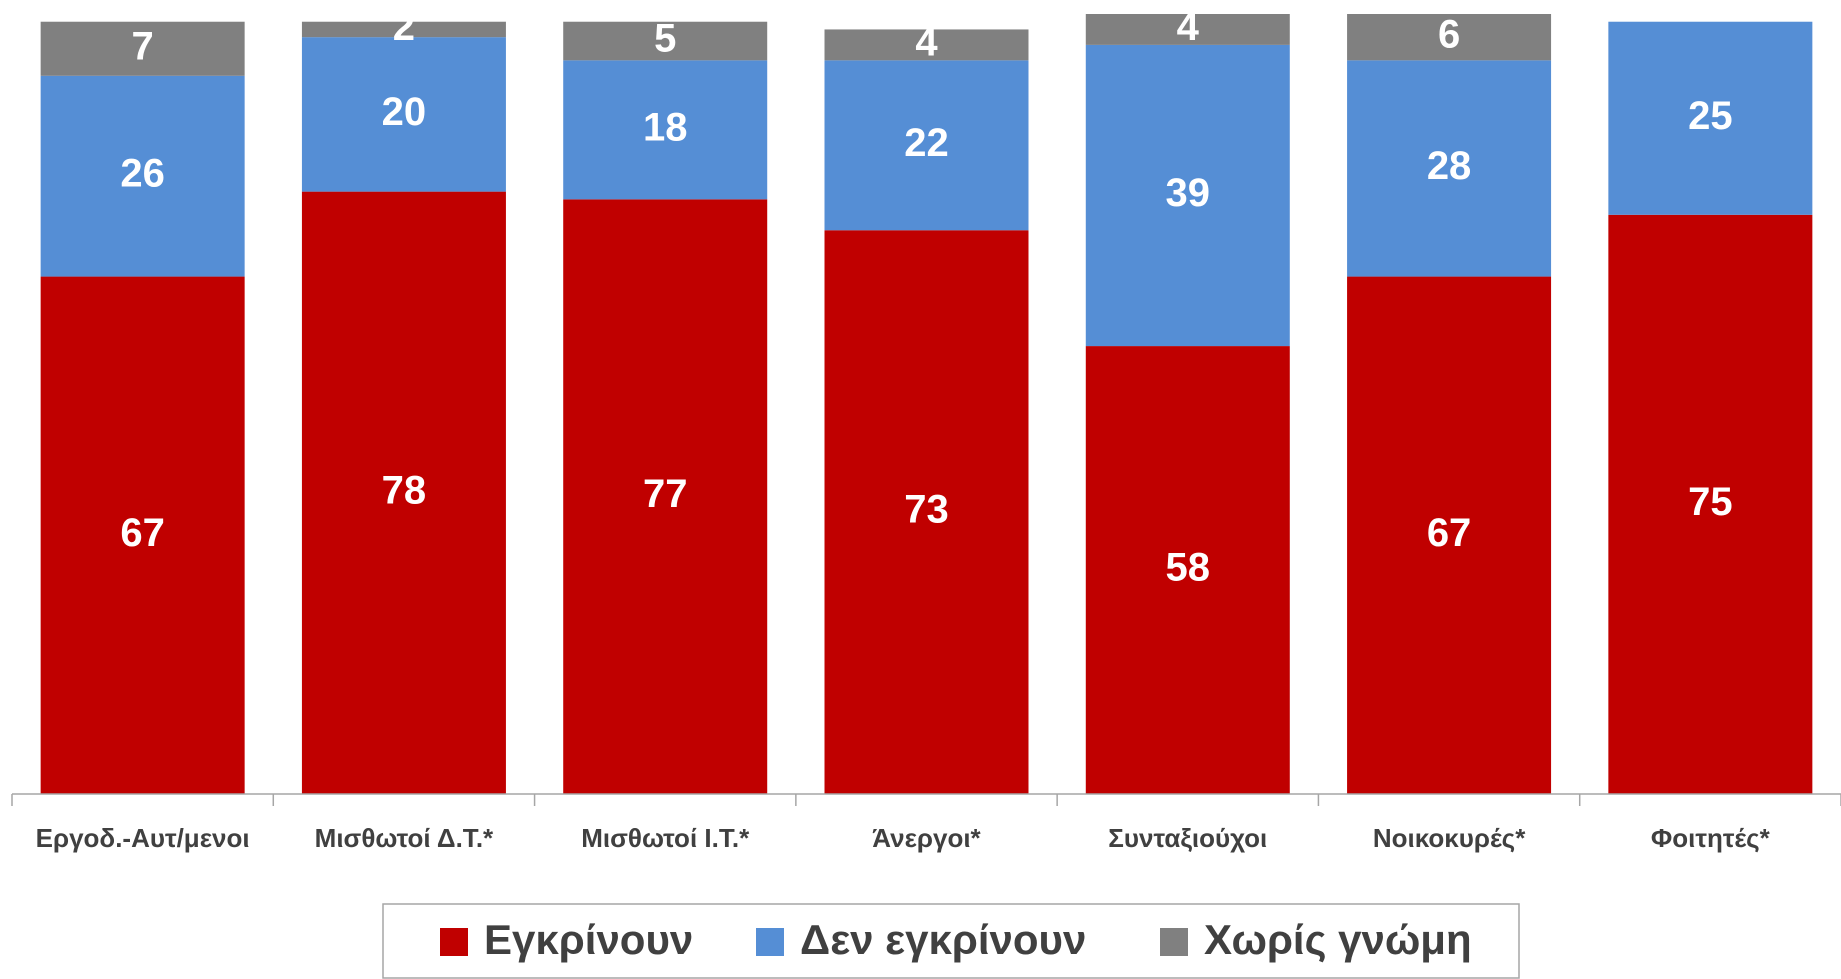 The height and width of the screenshot is (979, 1841). I want to click on x-tick-label: Μισθωτοί Ι.Τ.*, so click(665, 838).